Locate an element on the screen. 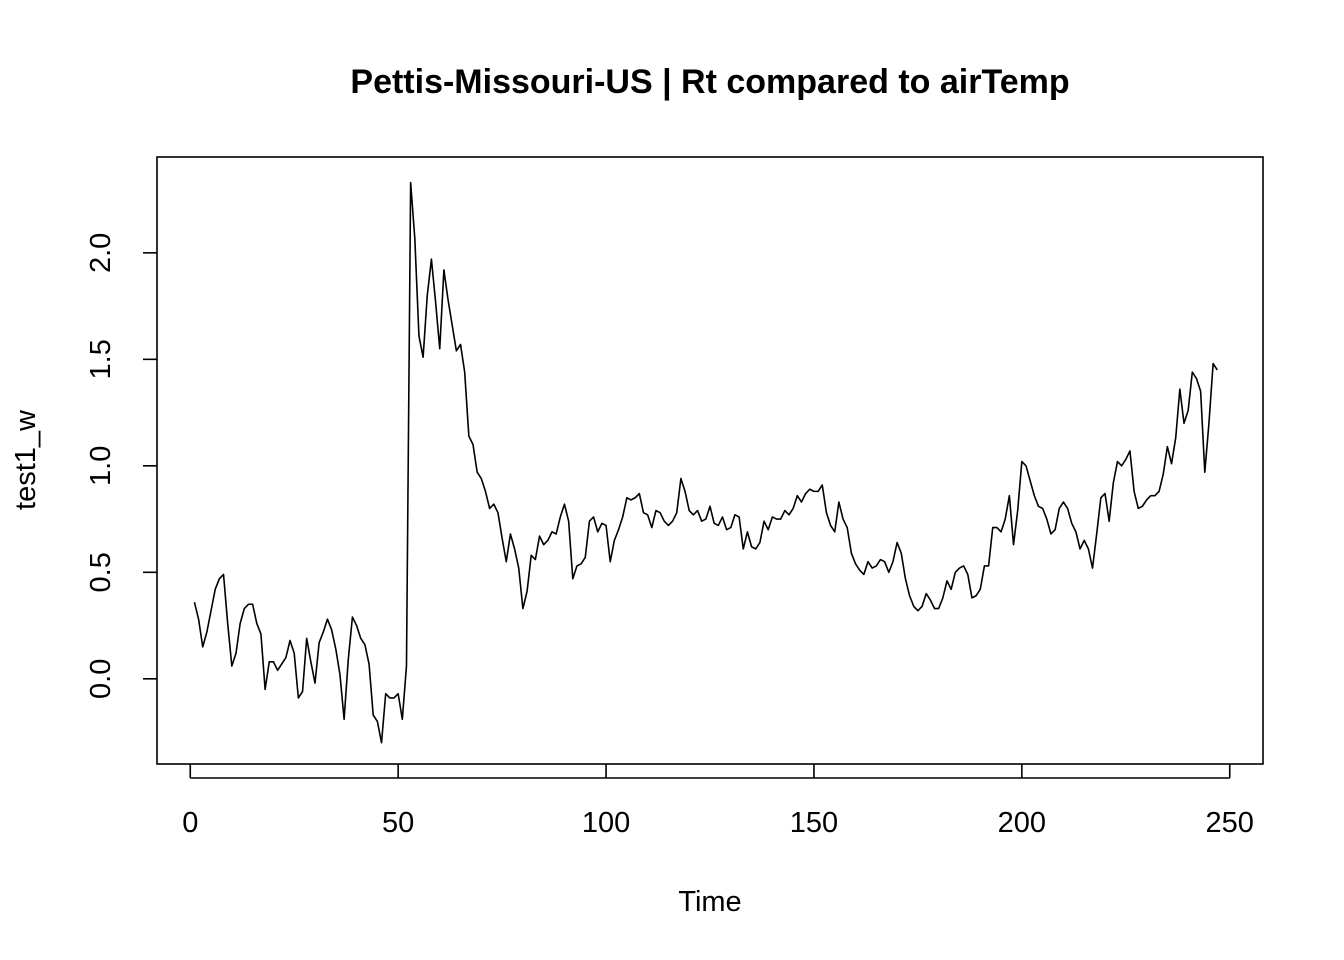 The width and height of the screenshot is (1344, 960). x-tick-label: 50 is located at coordinates (398, 823).